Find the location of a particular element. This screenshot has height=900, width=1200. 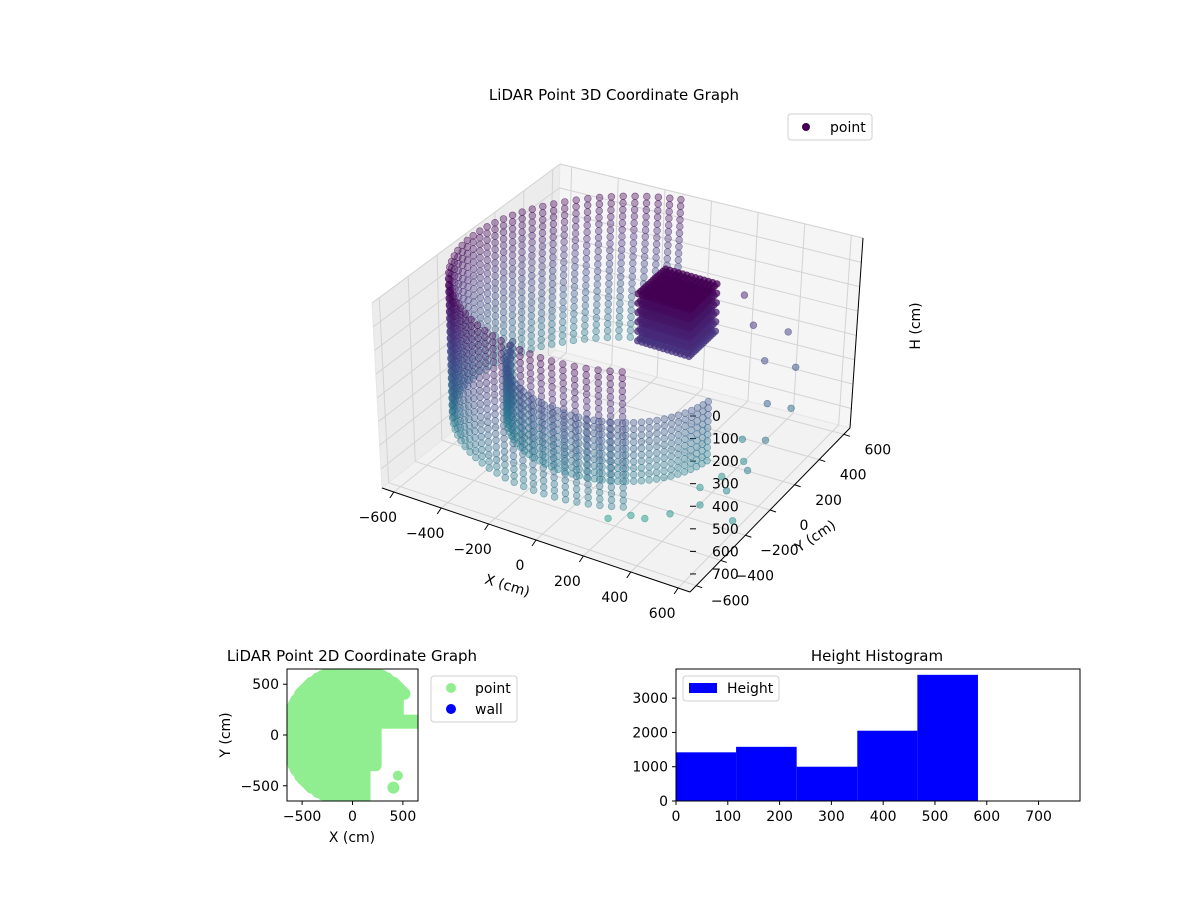

chart-3d-title: LiDAR Point 3D Coordinate Graph is located at coordinates (614, 95).